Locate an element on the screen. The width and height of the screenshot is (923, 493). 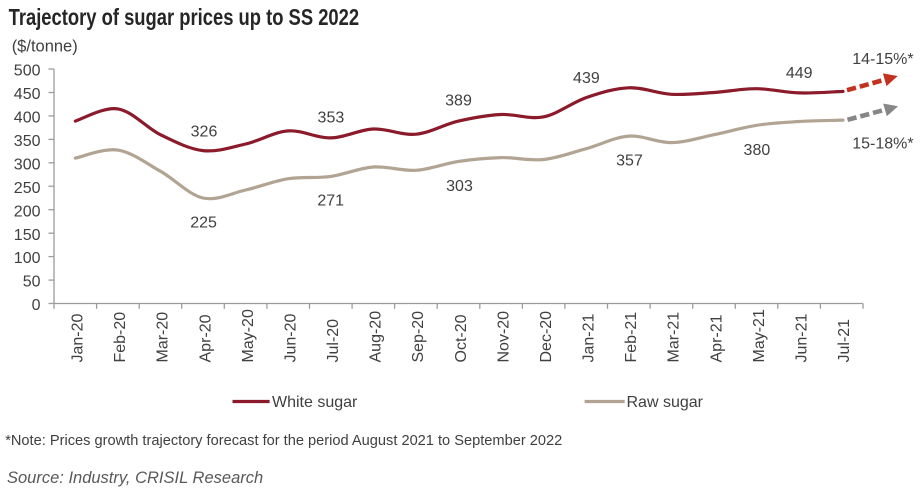
svg-text: 150 is located at coordinates (27, 235).